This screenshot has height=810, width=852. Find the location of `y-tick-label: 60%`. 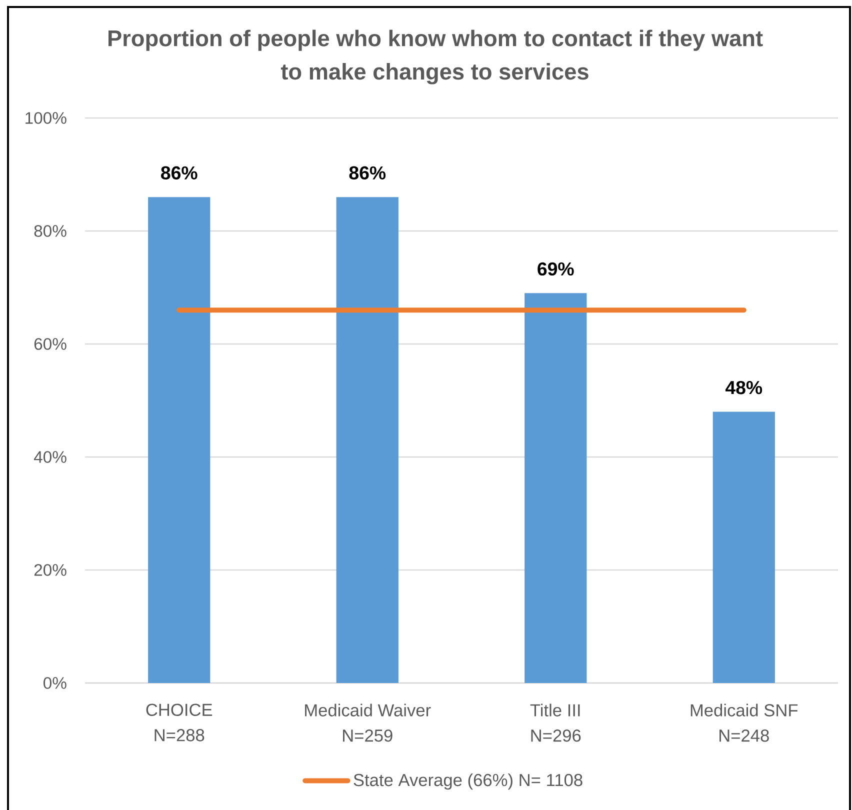

y-tick-label: 60% is located at coordinates (50, 344).